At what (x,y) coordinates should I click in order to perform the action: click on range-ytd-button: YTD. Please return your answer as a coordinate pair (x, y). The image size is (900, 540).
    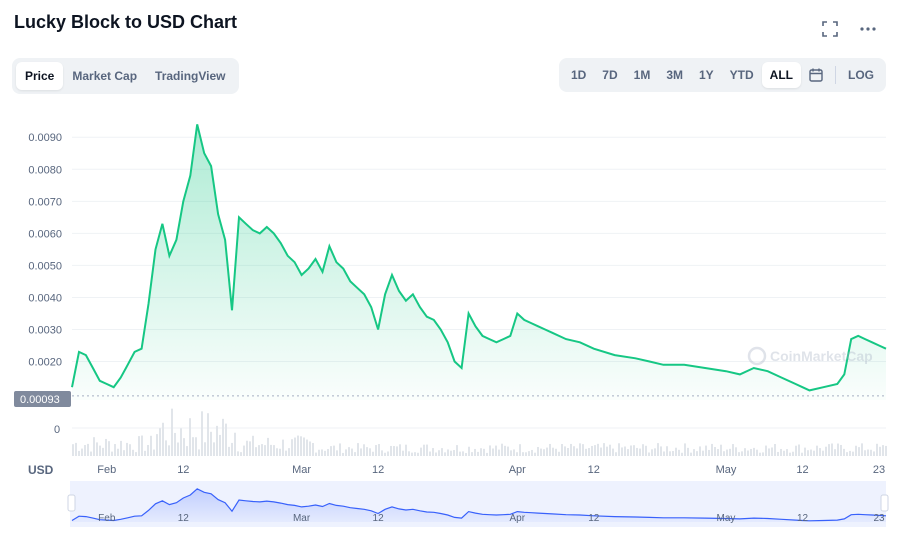
    Looking at the image, I should click on (741, 75).